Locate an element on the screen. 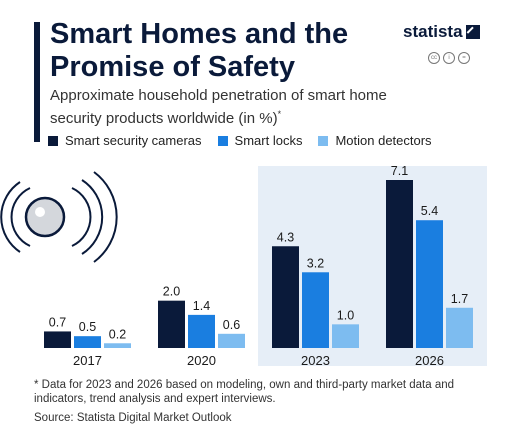 The image size is (512, 446). legend-item-locks: Smart locks is located at coordinates (260, 140).